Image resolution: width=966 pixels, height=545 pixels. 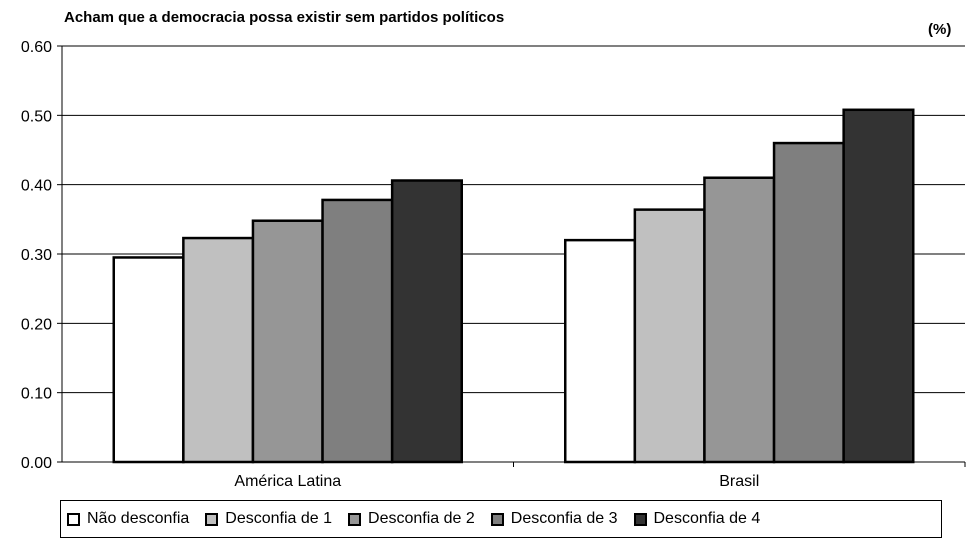 I want to click on legend-item: Desconfia de 3, so click(x=554, y=519).